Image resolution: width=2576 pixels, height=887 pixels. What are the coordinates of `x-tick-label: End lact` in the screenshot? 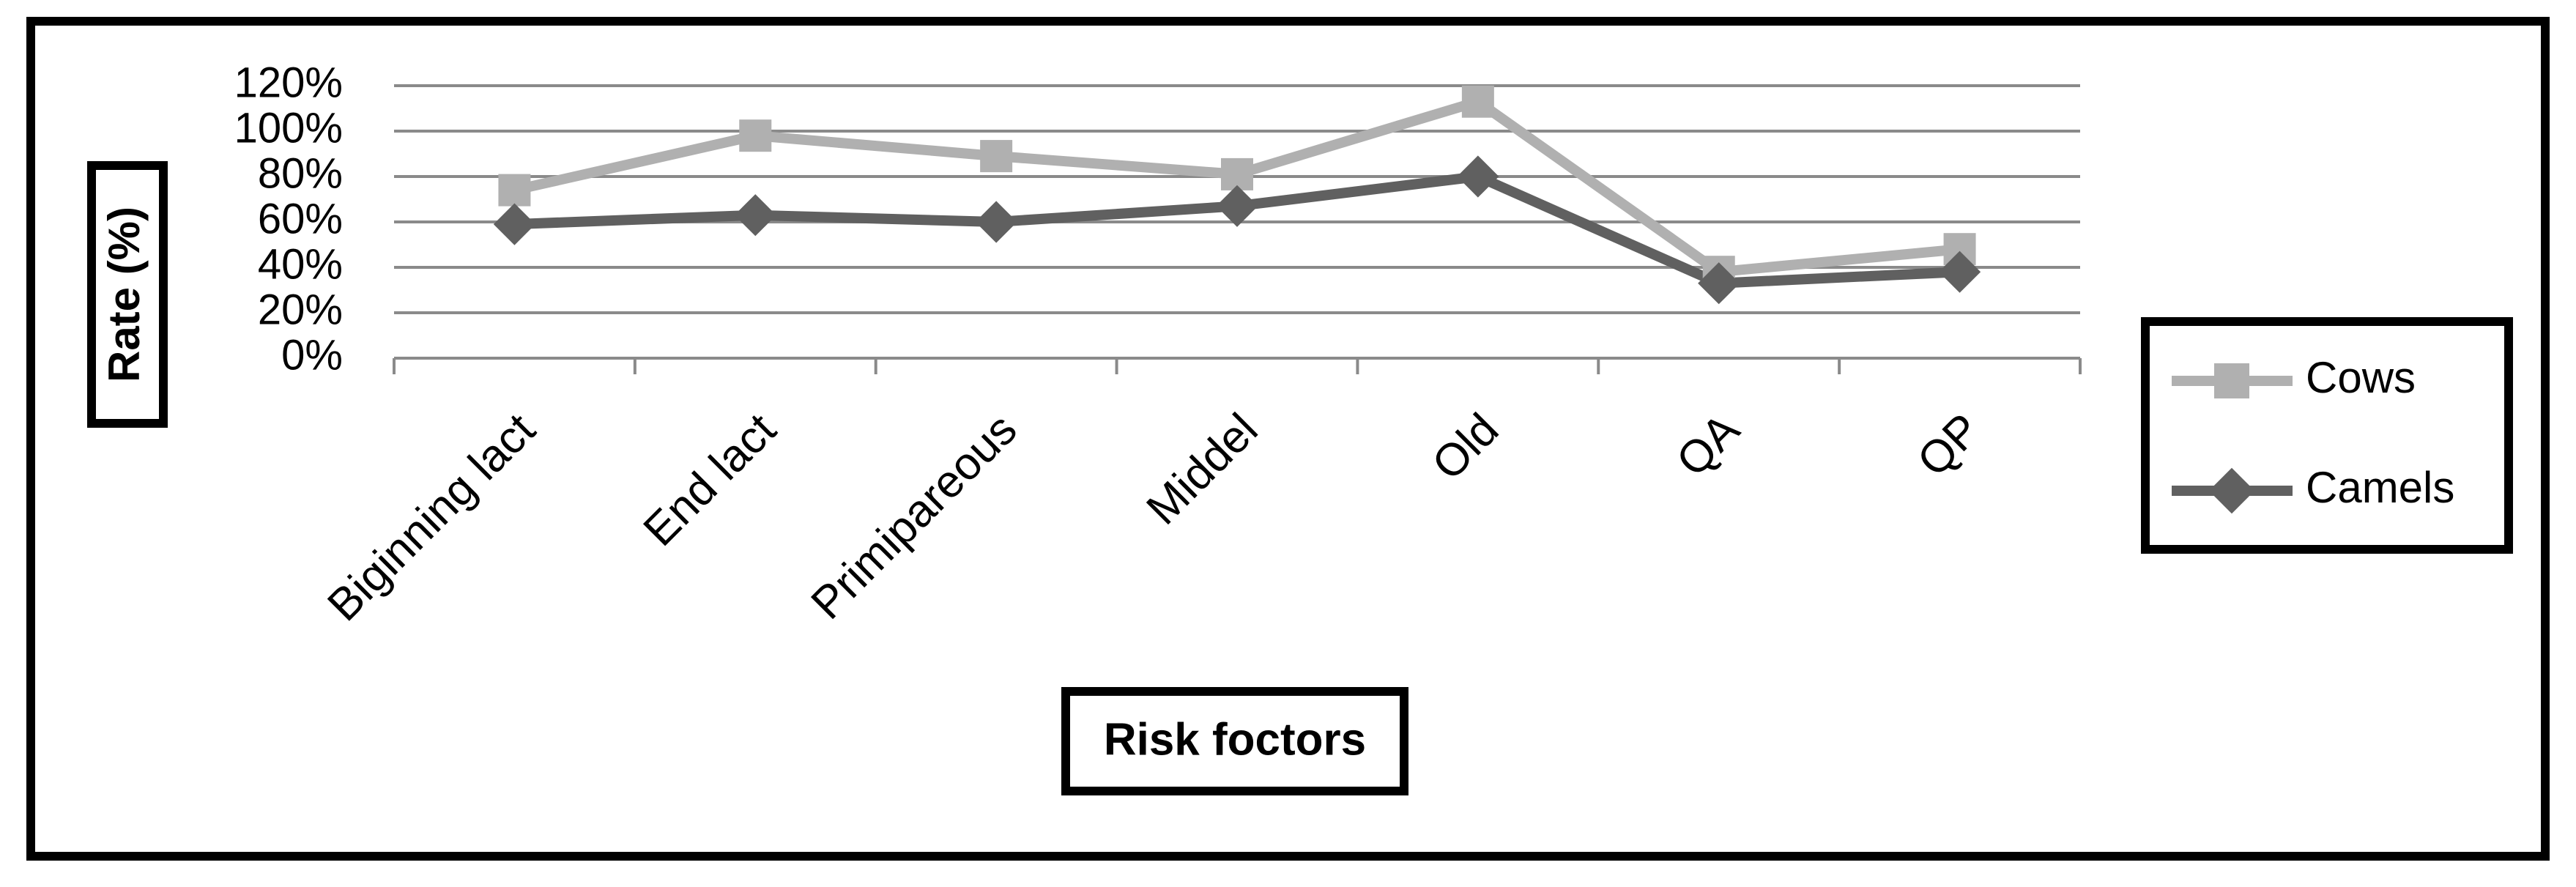 It's located at (710, 480).